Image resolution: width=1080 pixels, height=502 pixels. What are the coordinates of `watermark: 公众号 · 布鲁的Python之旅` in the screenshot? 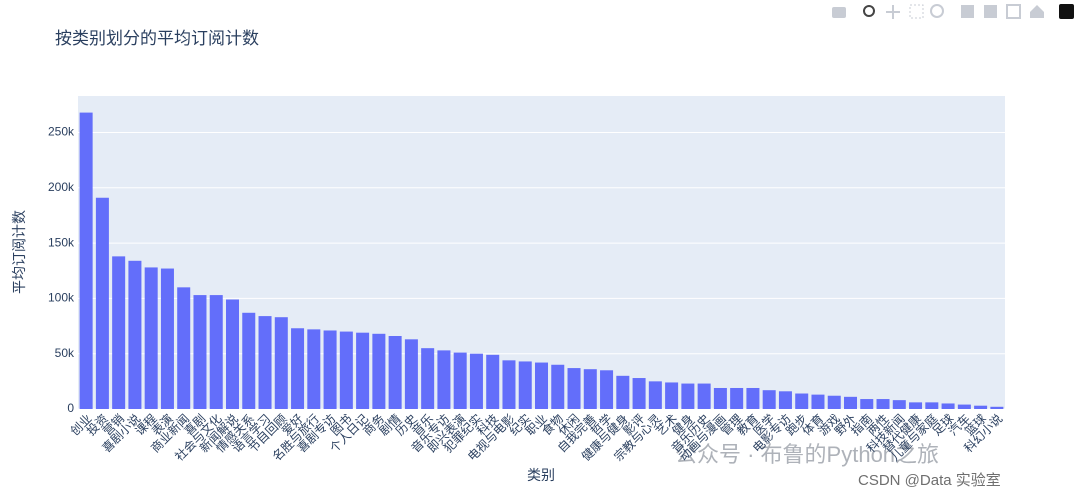 It's located at (807, 454).